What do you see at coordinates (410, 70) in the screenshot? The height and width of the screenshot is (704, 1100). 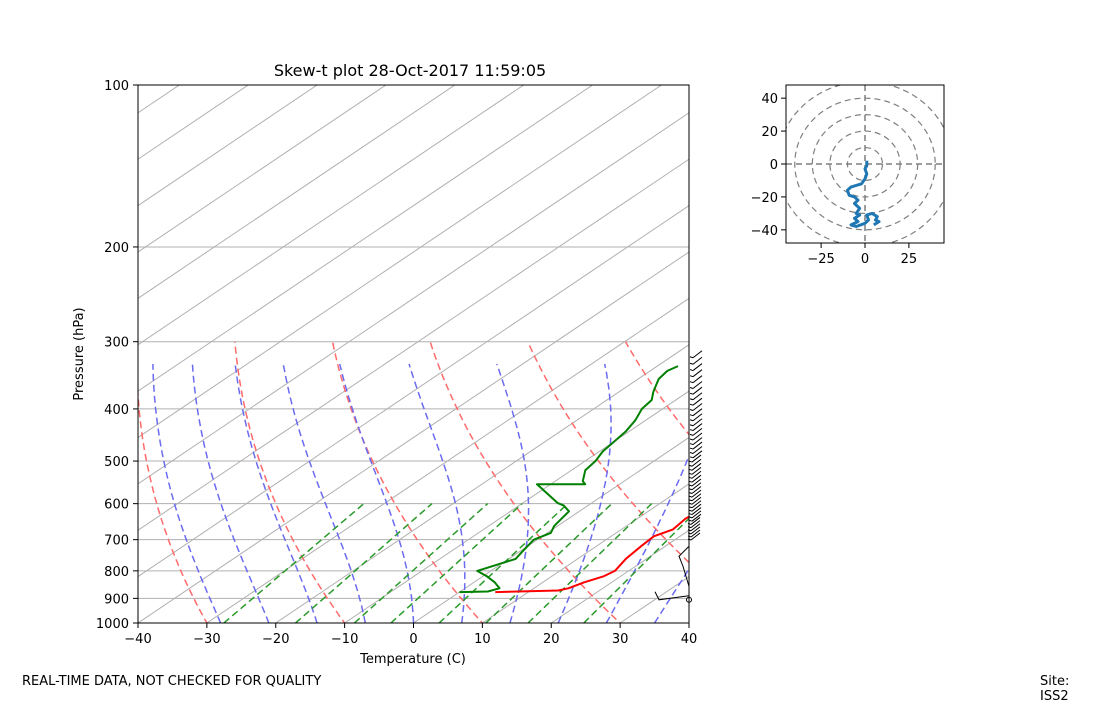 I see `skewt-title: Skew-t plot 28-Oct-2017 11:59:05` at bounding box center [410, 70].